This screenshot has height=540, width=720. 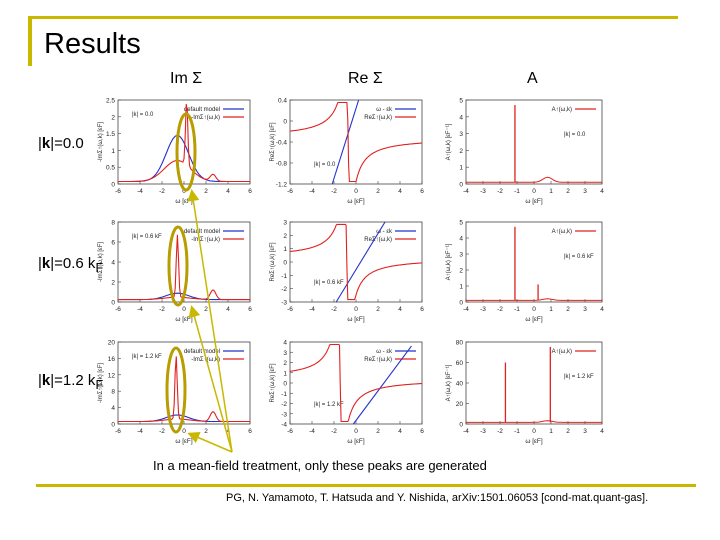 What do you see at coordinates (61, 143) in the screenshot?
I see `row-label-k0: |k|=0.0` at bounding box center [61, 143].